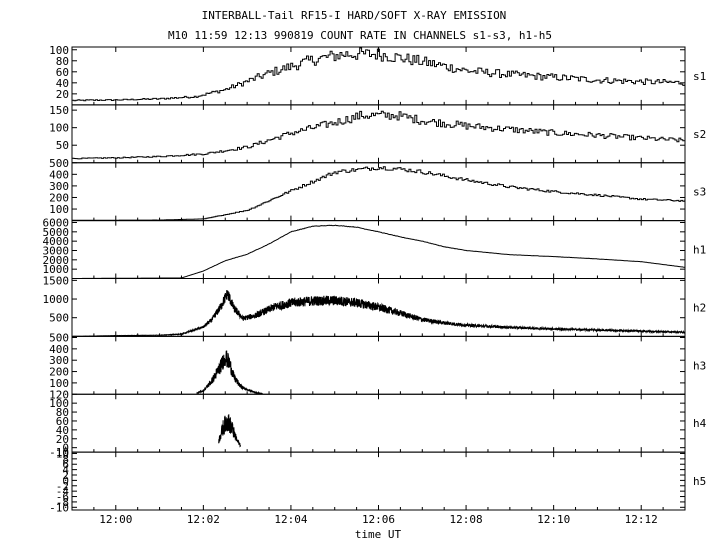 The width and height of the screenshot is (720, 550). Describe the element at coordinates (59, 163) in the screenshot. I see `y-tick-label-s3: 500` at that location.